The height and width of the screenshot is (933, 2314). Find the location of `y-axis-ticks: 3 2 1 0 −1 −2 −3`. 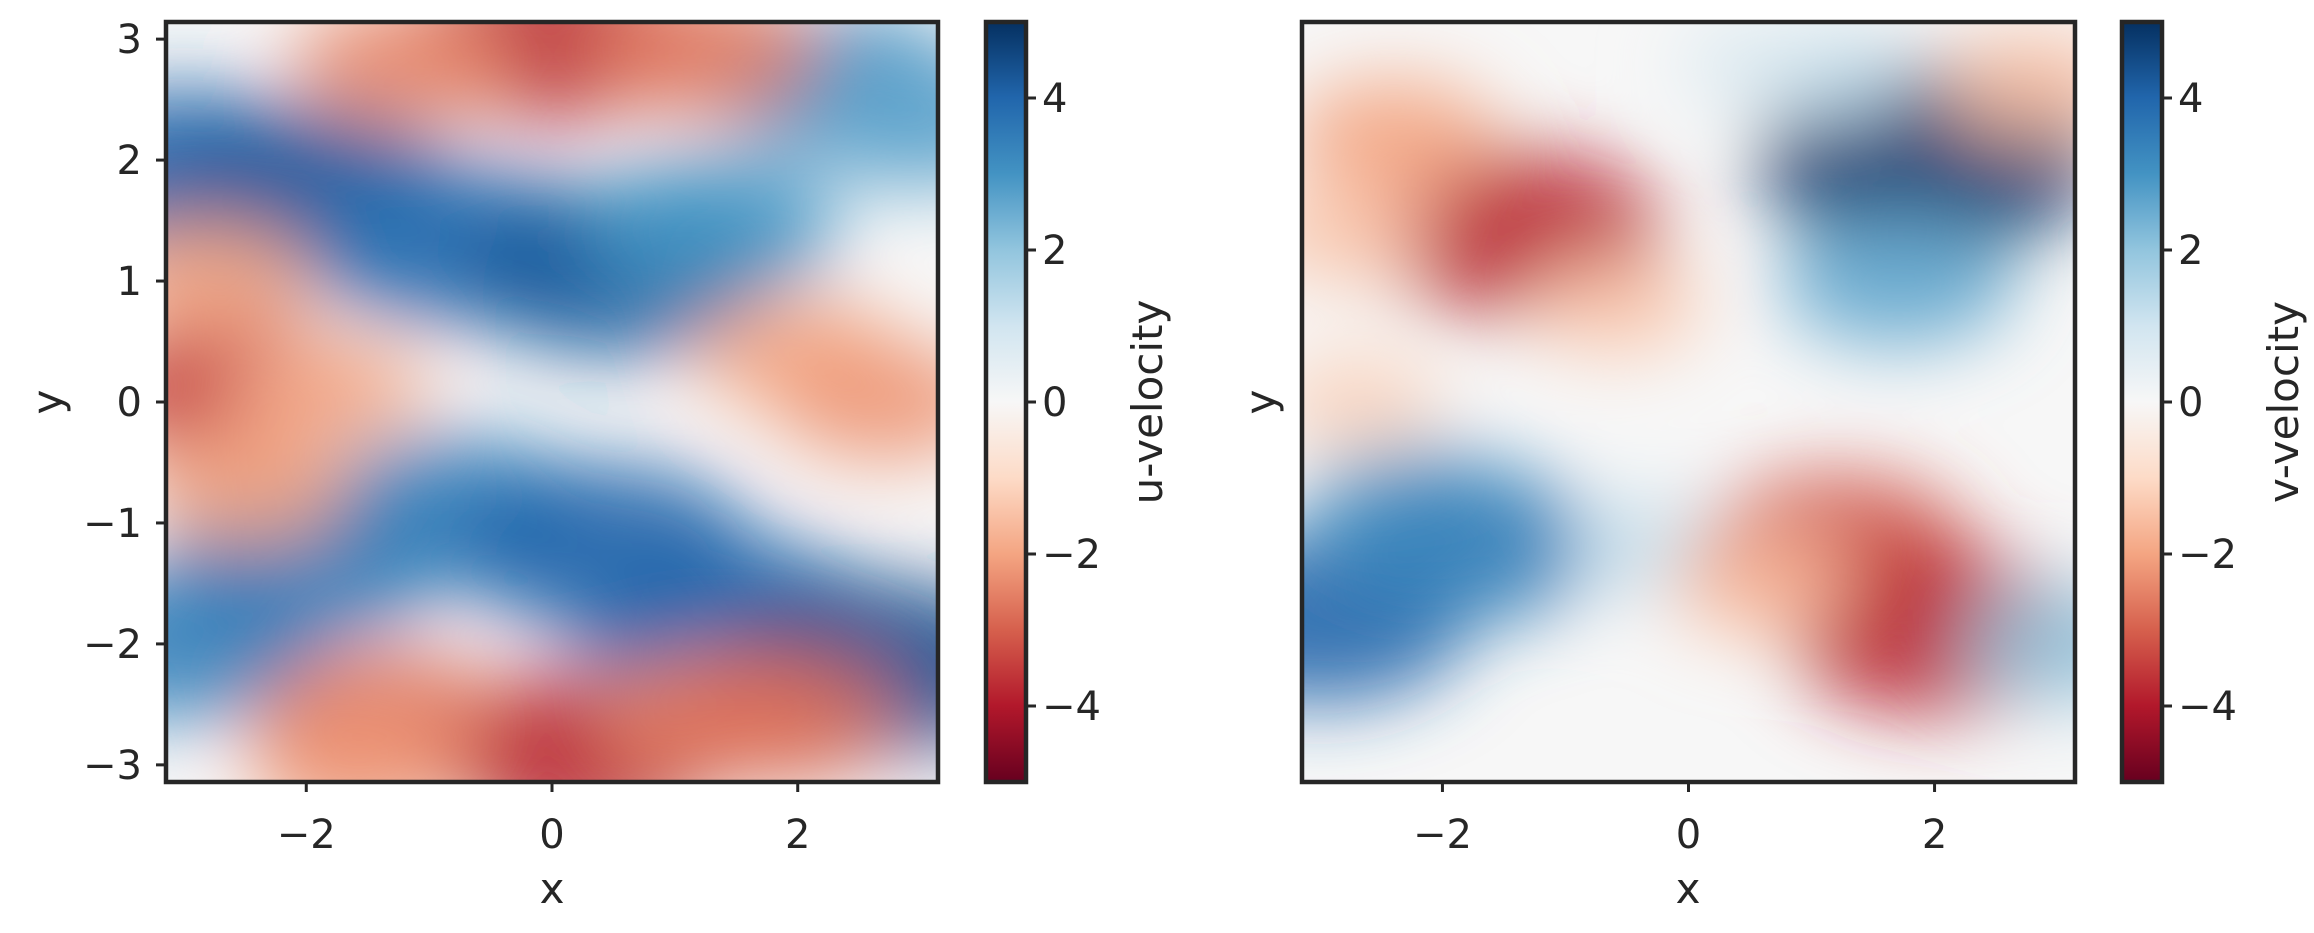

y-axis-ticks: 3 2 1 0 −1 −2 −3 is located at coordinates (124, 403).